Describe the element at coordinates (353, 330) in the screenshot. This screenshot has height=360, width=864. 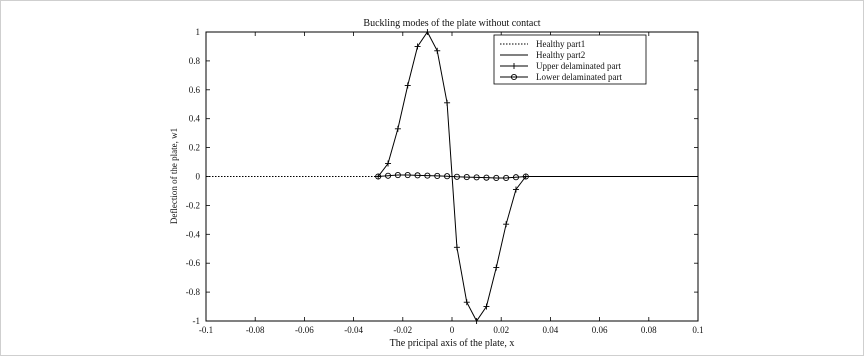
I see `x-tick-label: -0.04` at that location.